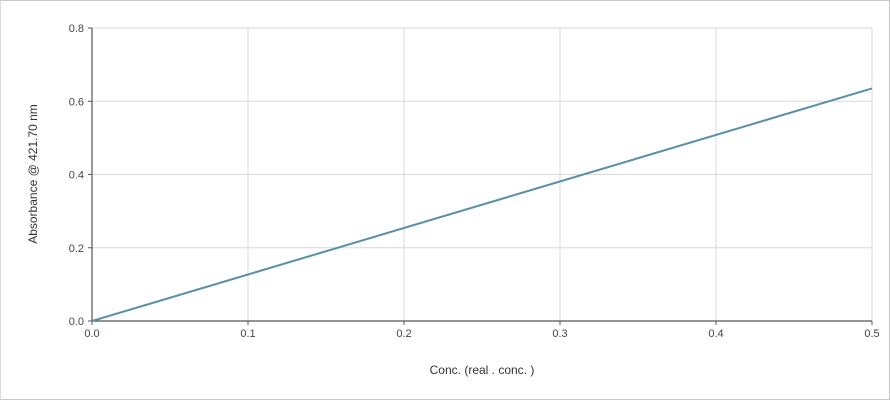  What do you see at coordinates (76, 176) in the screenshot?
I see `y-tick-label: 0.4` at bounding box center [76, 176].